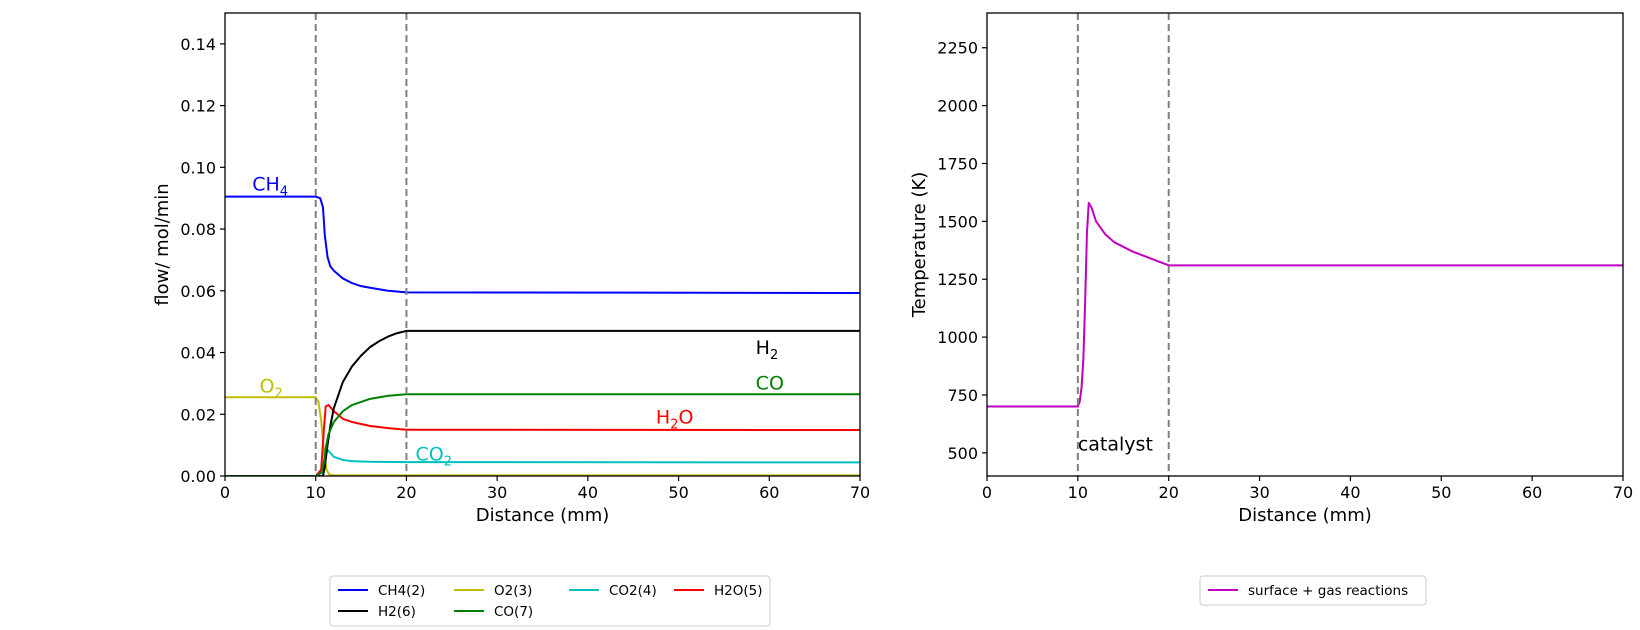 Image resolution: width=1640 pixels, height=630 pixels. I want to click on y-axis-label: Temperature (K), so click(919, 245).